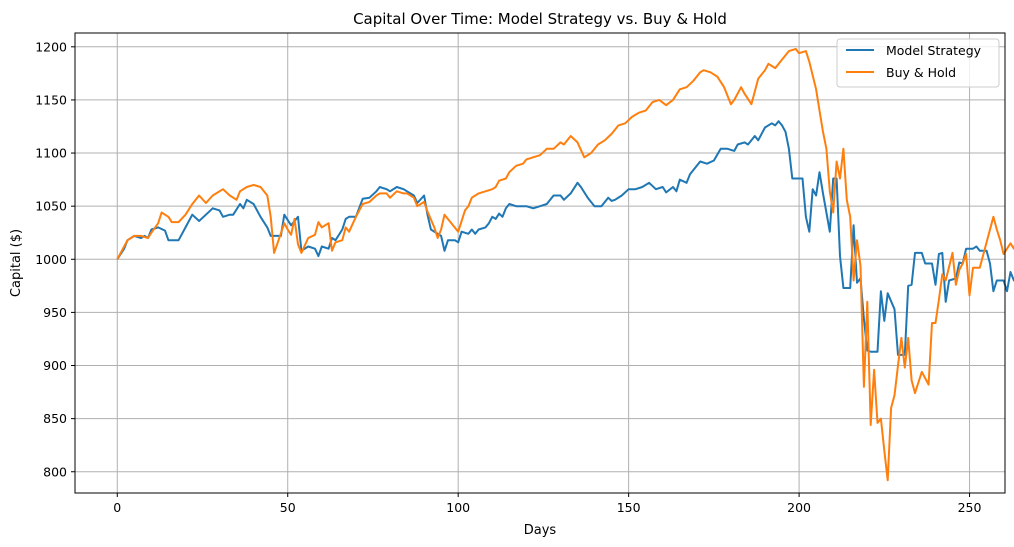  What do you see at coordinates (51, 153) in the screenshot?
I see `y-tick-label: 1100` at bounding box center [51, 153].